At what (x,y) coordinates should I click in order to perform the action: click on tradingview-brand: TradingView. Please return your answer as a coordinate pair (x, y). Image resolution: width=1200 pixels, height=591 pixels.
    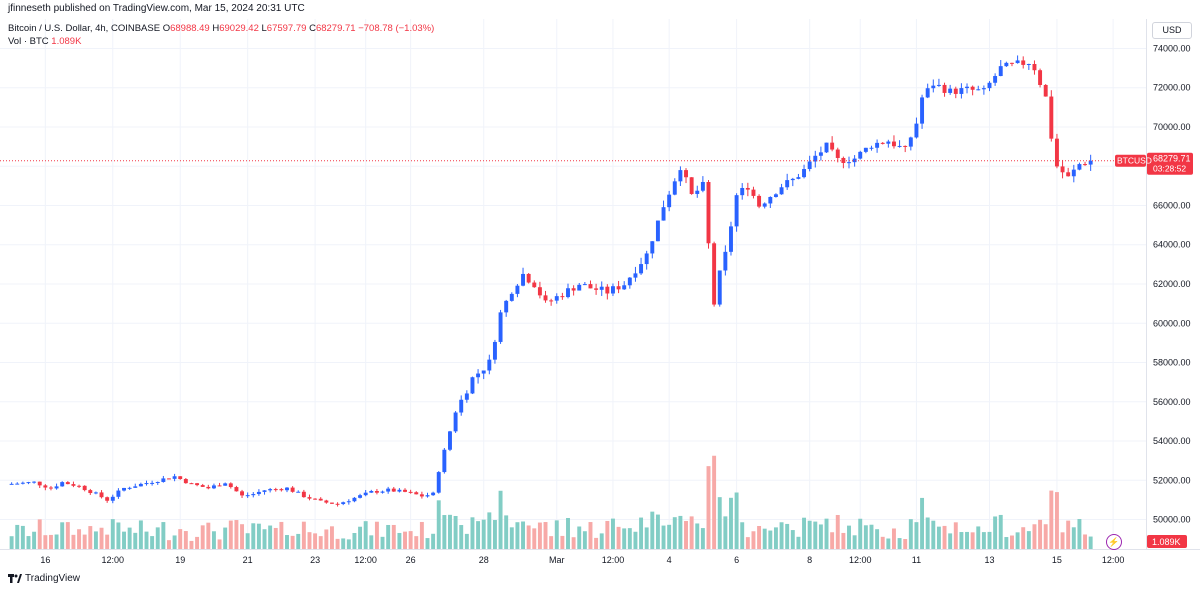
    Looking at the image, I should click on (44, 578).